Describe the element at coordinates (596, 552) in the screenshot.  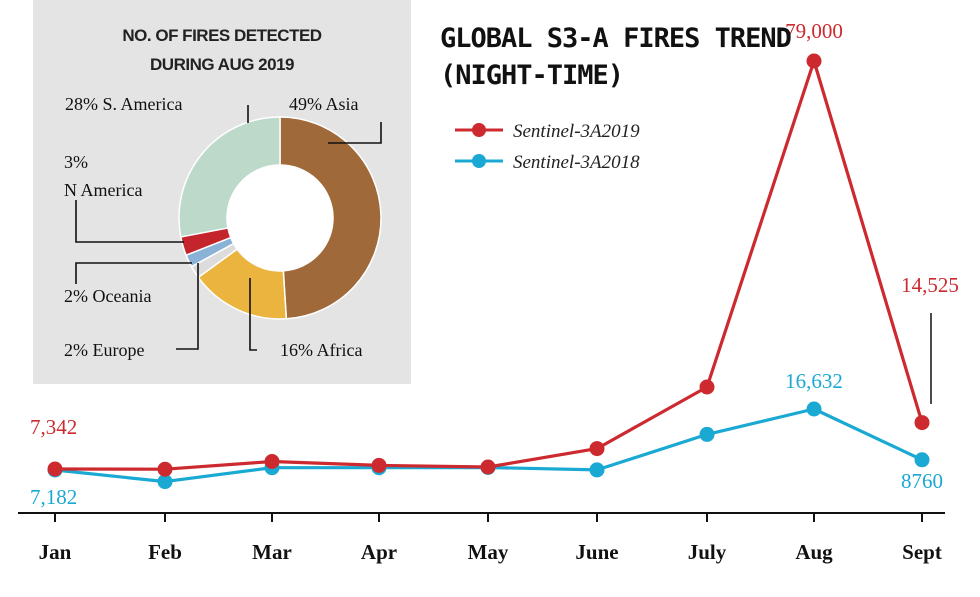
I see `x-tick-label-june: June` at that location.